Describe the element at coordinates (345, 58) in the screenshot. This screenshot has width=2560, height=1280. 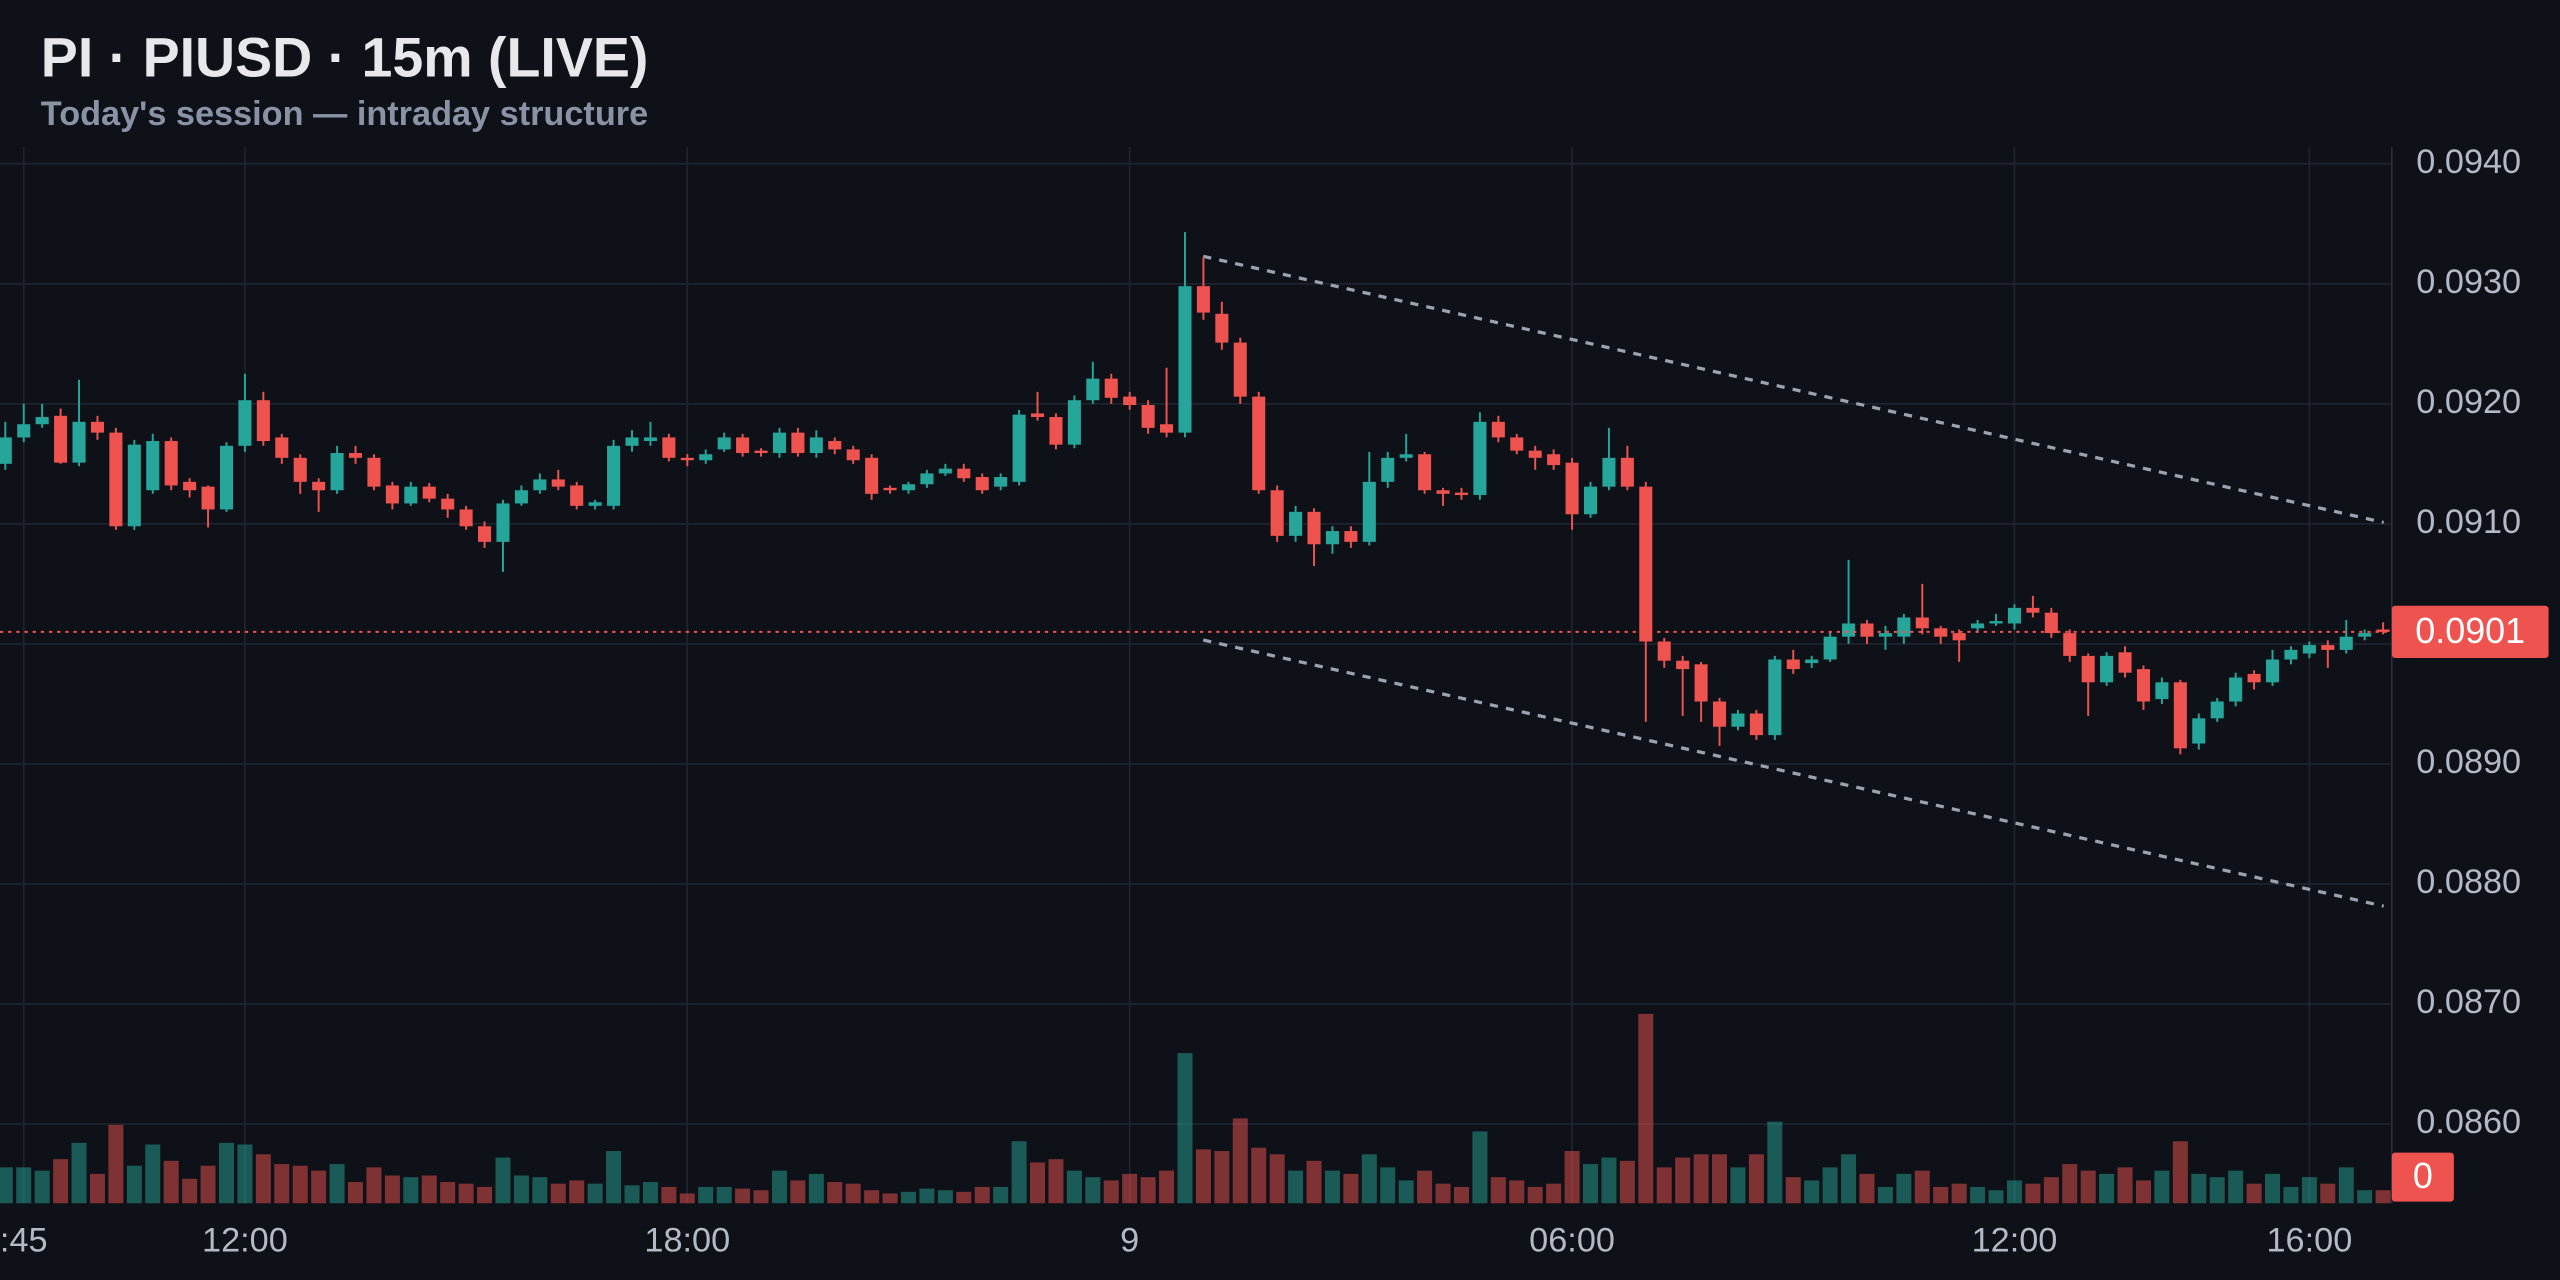
I see `chart-title: PI · PIUSD · 15m (LIVE)` at that location.